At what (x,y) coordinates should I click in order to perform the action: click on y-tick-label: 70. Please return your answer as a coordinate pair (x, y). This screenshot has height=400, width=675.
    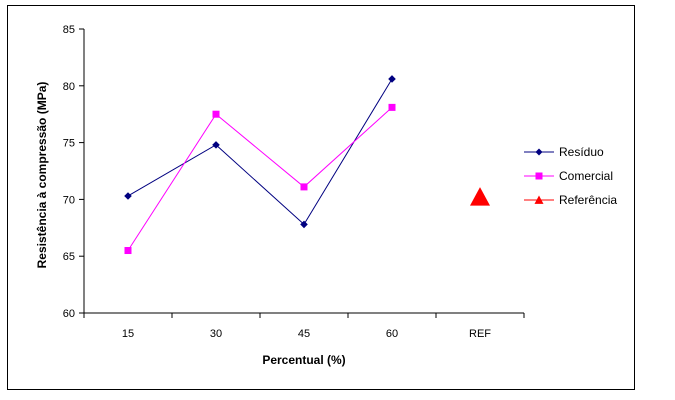
    Looking at the image, I should click on (69, 200).